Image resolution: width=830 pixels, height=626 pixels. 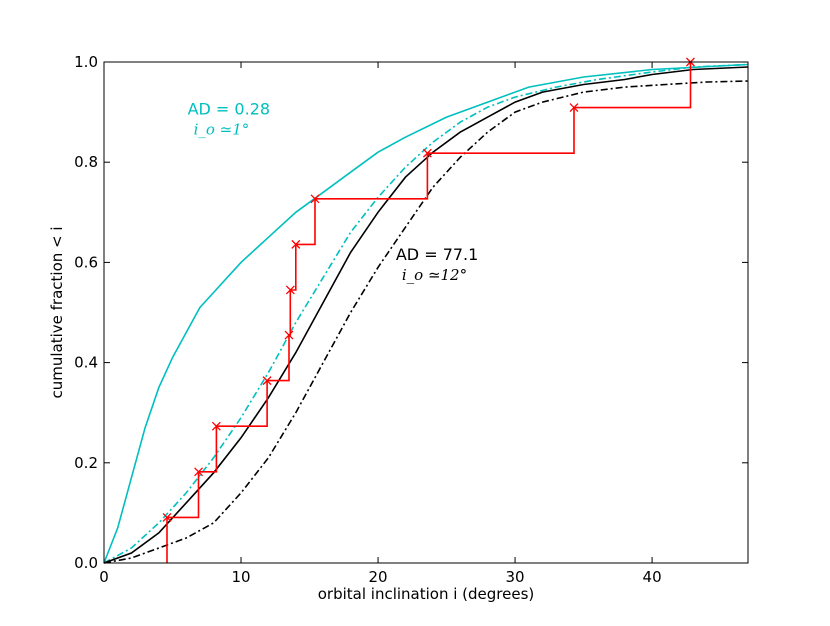 I want to click on y-tick-label: 1.0, so click(x=86, y=62).